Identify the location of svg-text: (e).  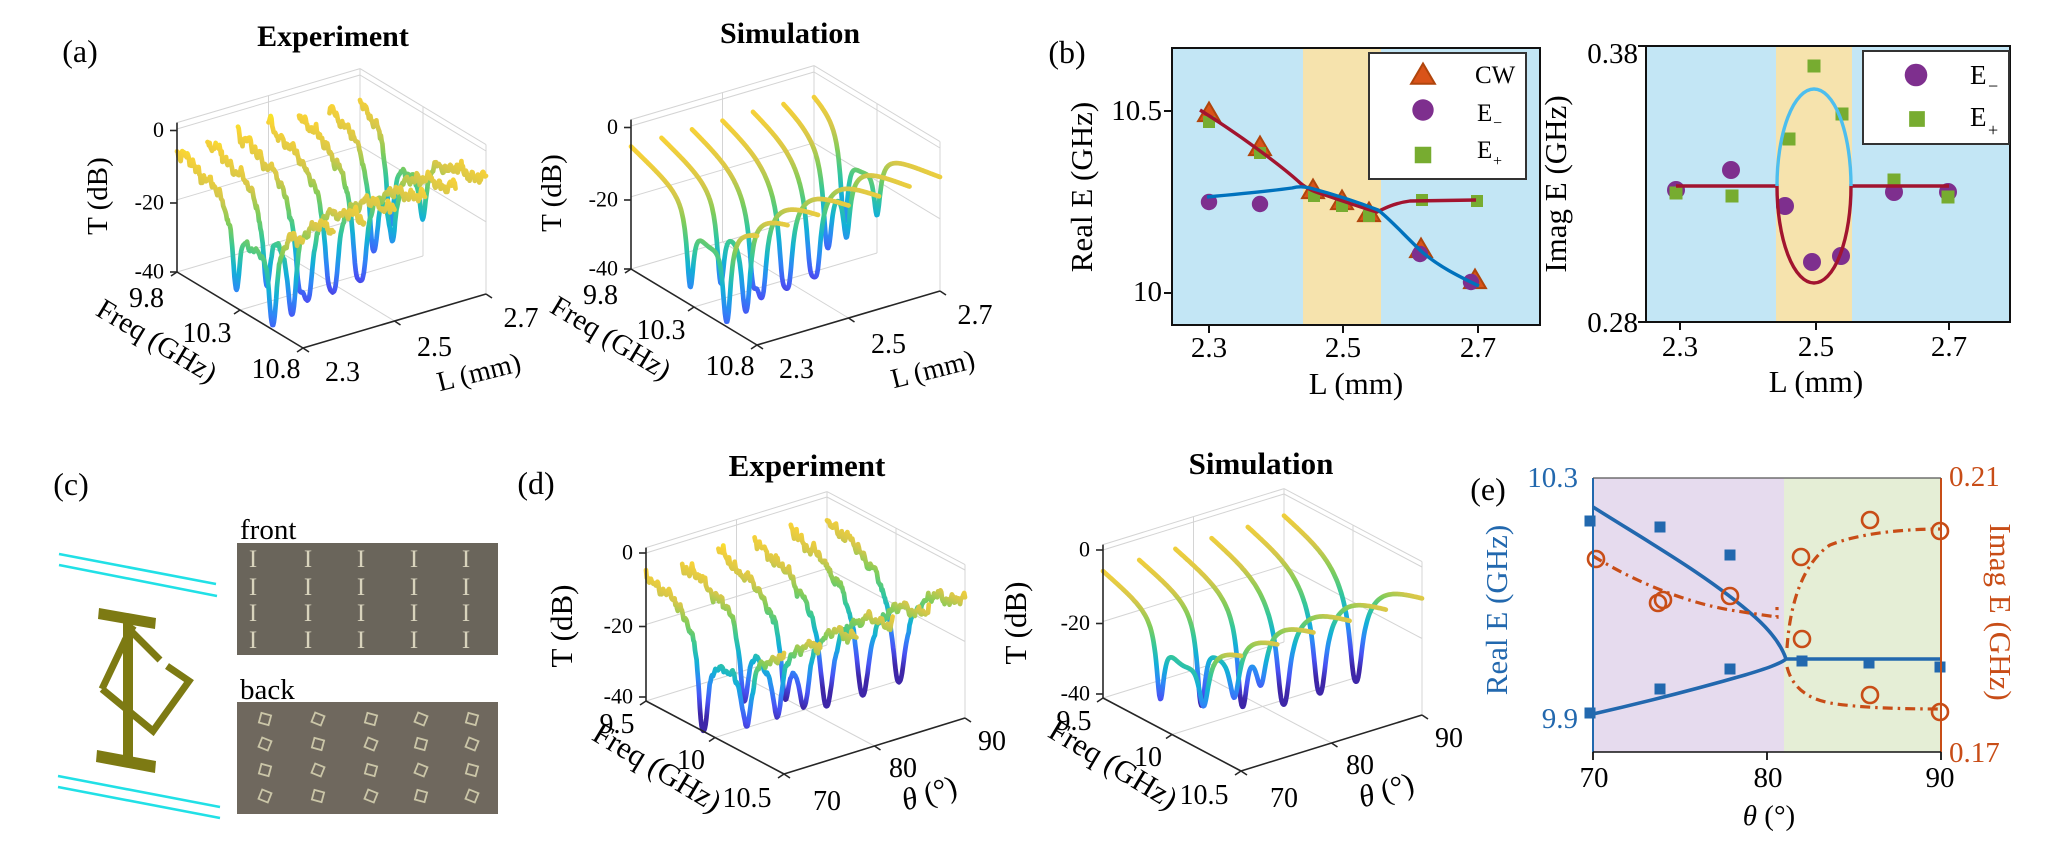
(1488, 489).